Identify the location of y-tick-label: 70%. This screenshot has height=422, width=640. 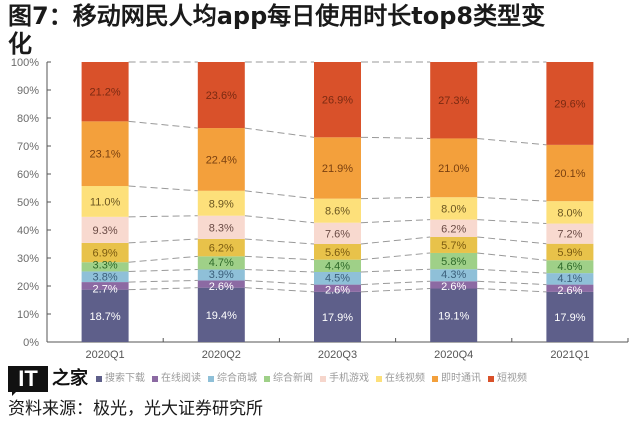
(28, 147).